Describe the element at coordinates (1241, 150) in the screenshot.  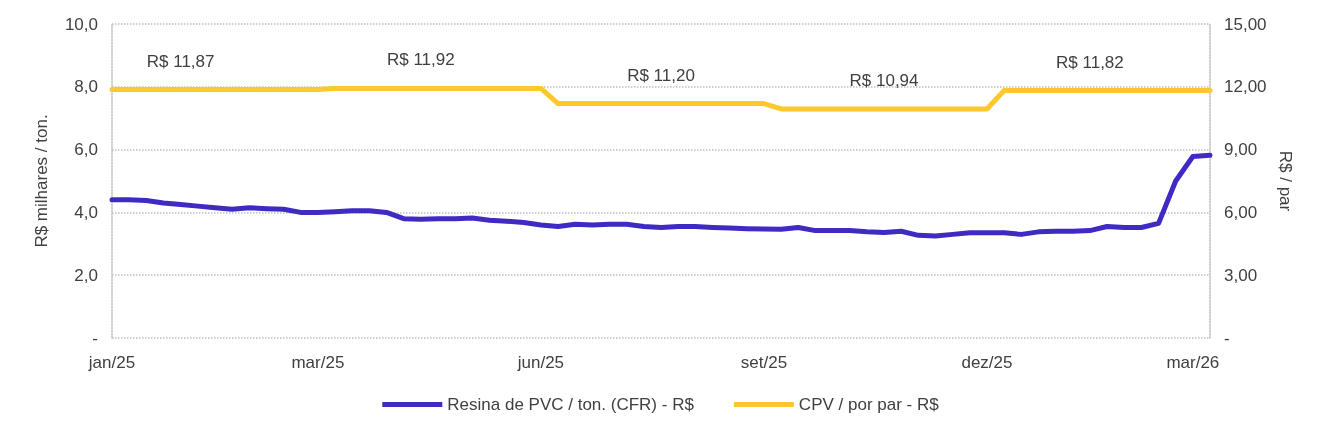
I see `y2-tick-label: 9,00` at that location.